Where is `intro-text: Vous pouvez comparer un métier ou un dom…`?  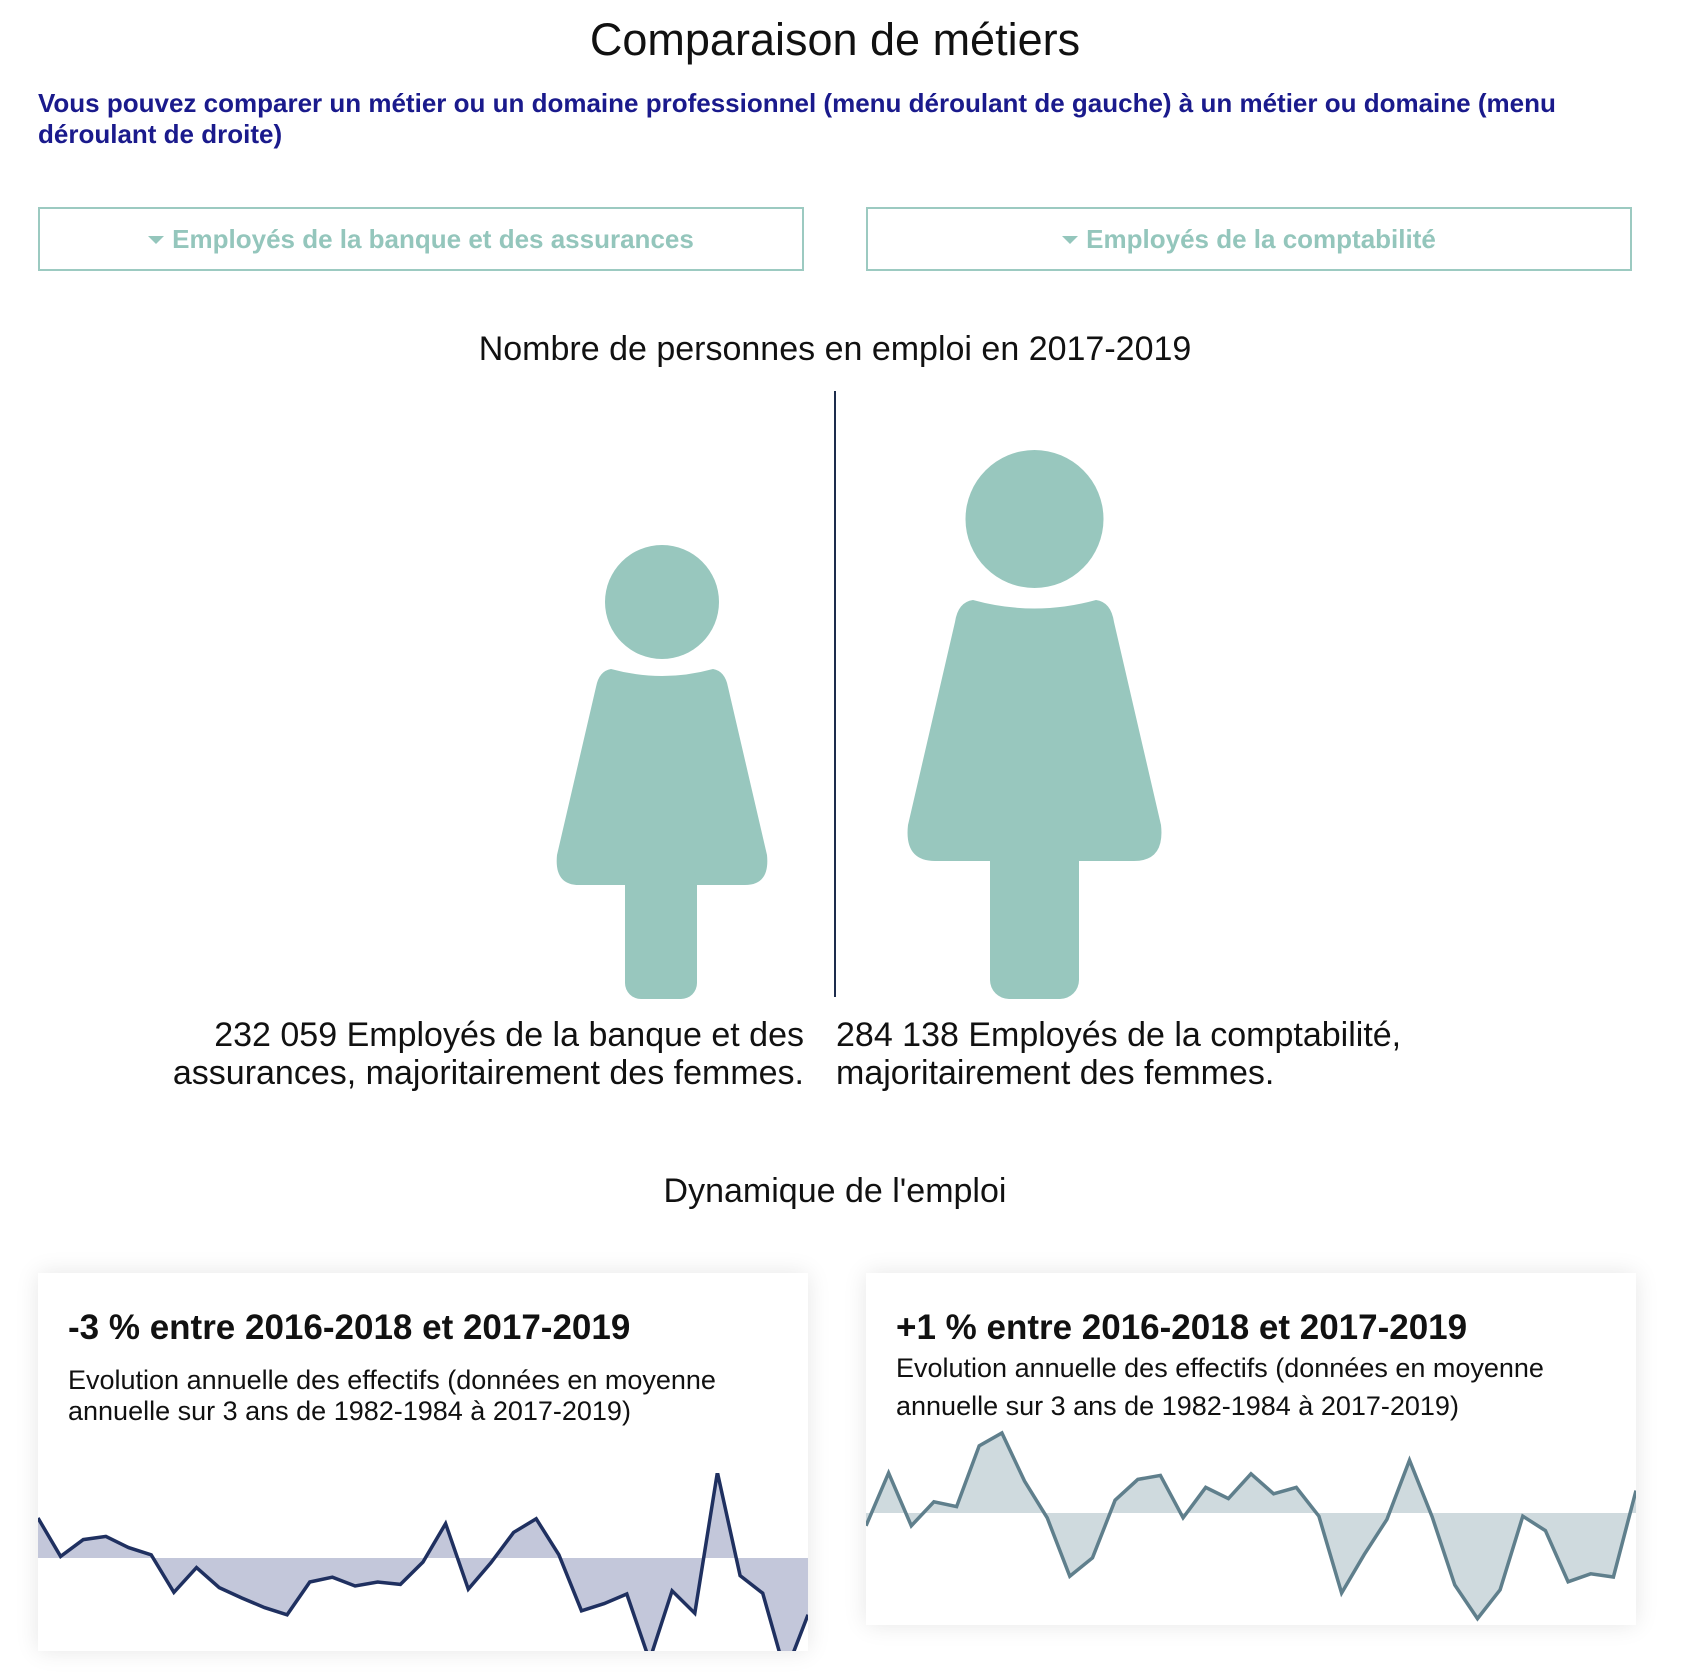 intro-text: Vous pouvez comparer un métier ou un dom… is located at coordinates (797, 118).